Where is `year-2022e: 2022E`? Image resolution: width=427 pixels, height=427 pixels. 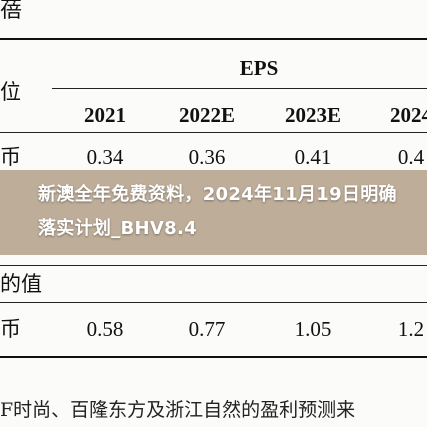
year-2022e: 2022E is located at coordinates (206, 115).